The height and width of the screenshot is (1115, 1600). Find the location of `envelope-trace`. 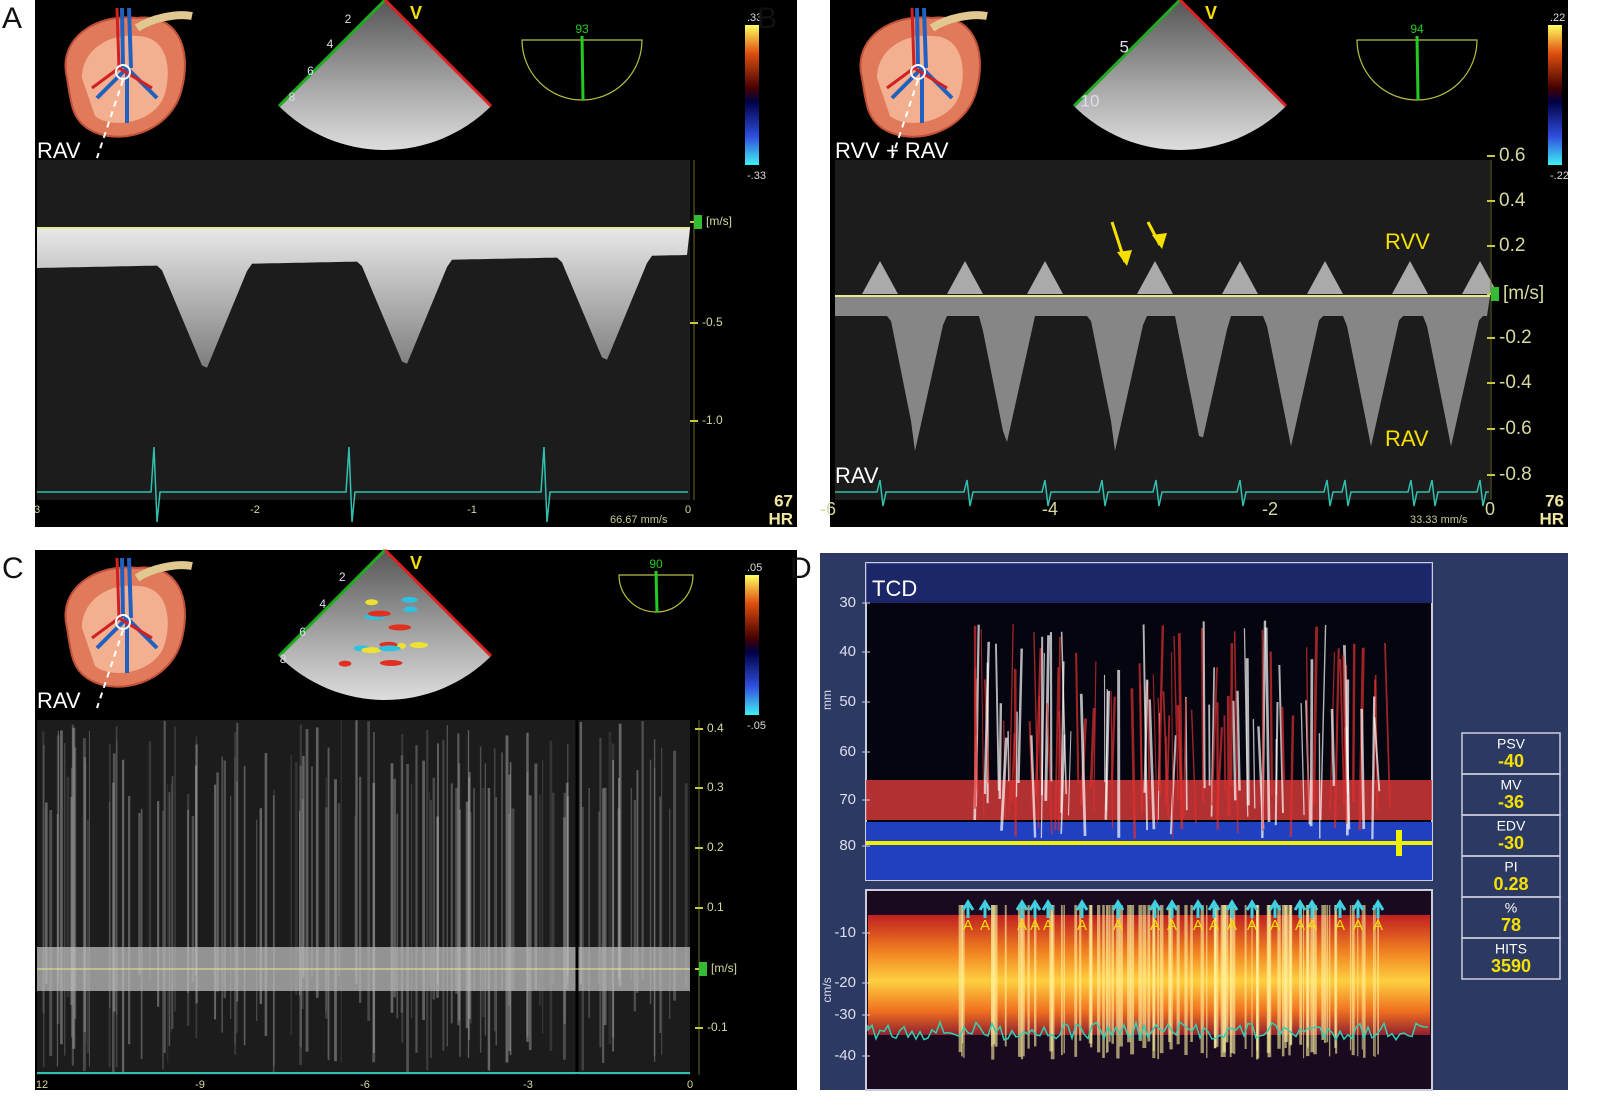

envelope-trace is located at coordinates (1148, 1030).